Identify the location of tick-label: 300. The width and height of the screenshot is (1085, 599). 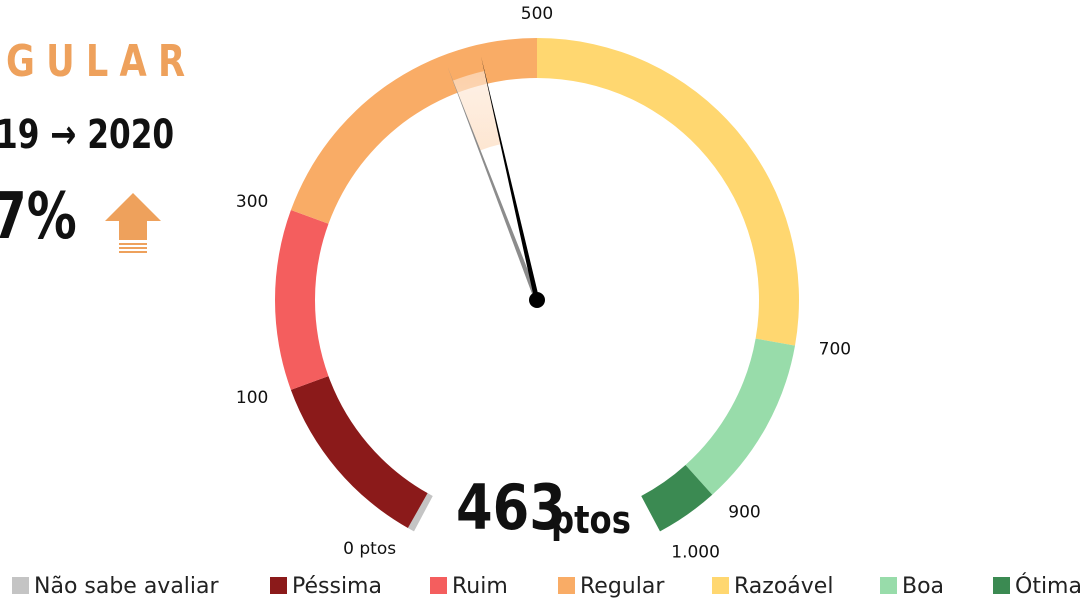
(252, 202).